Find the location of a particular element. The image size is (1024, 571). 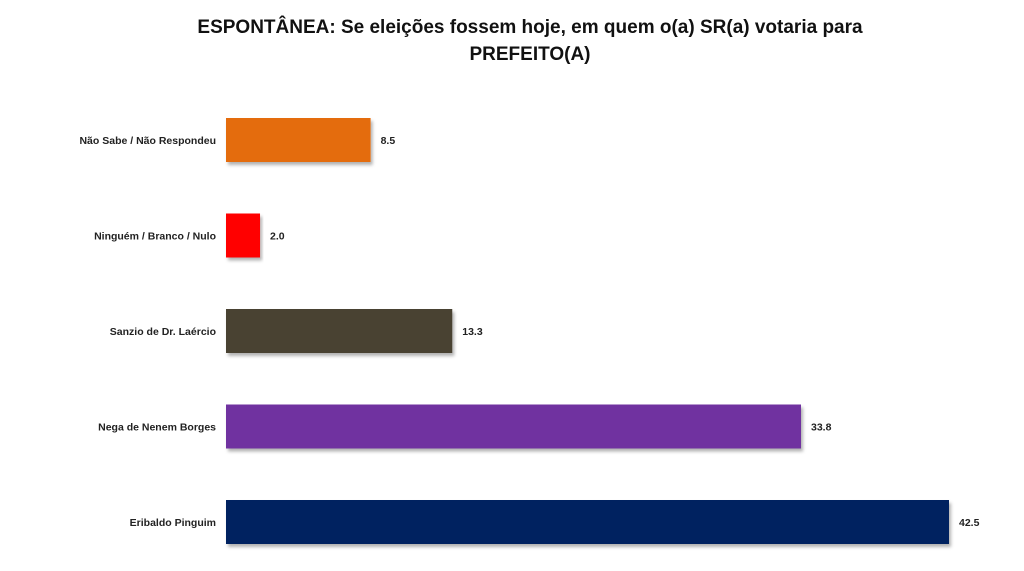

category-label: Não Sabe / Não Respondeu is located at coordinates (147, 141).